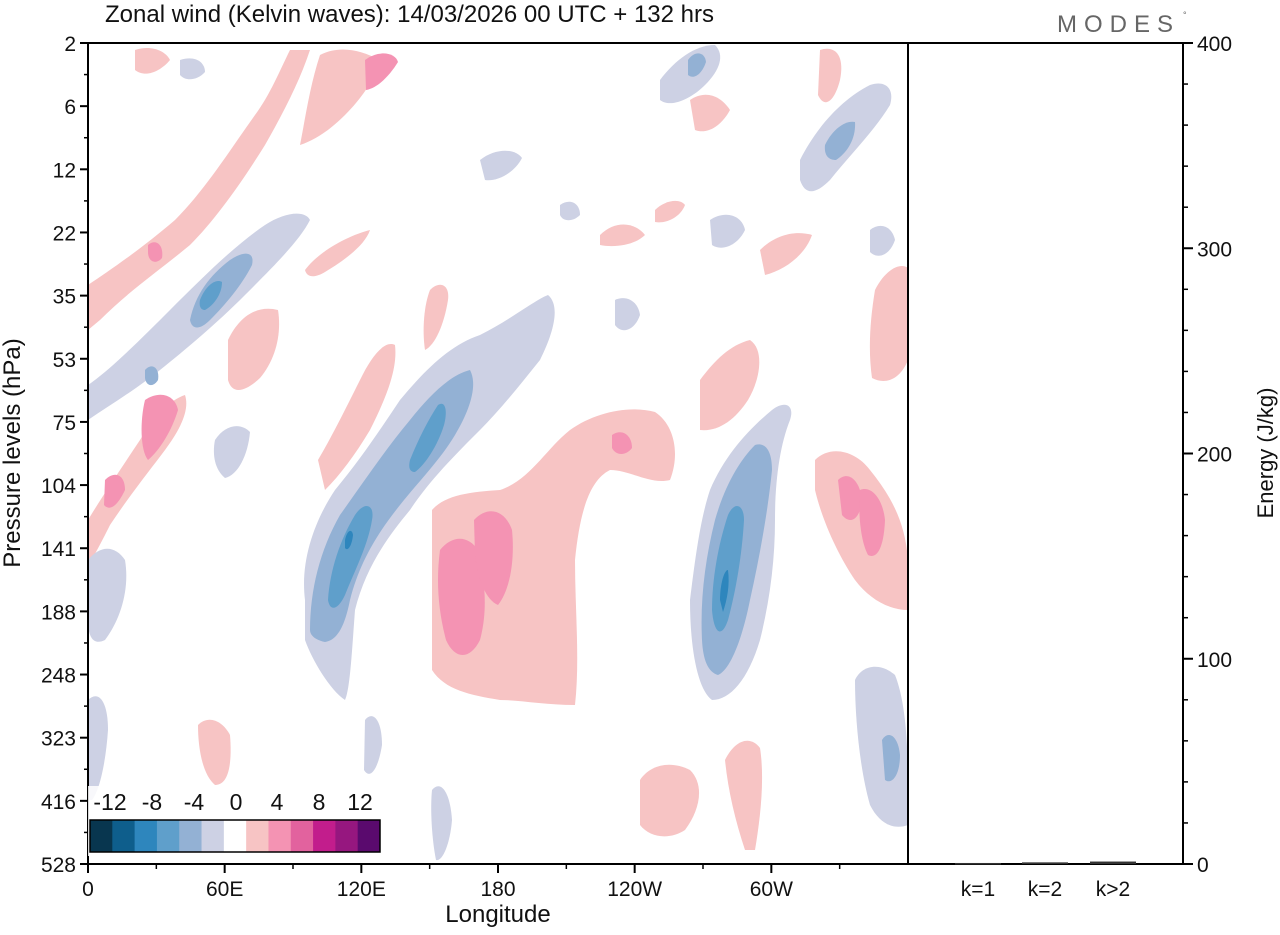 This screenshot has width=1280, height=935. I want to click on pos-area-mid-upper, so click(340, 97).